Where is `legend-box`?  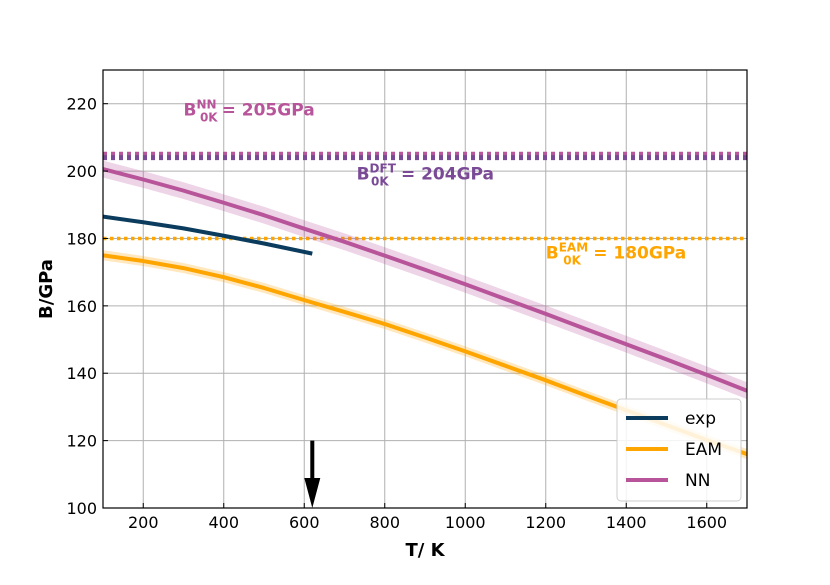
legend-box is located at coordinates (679, 450).